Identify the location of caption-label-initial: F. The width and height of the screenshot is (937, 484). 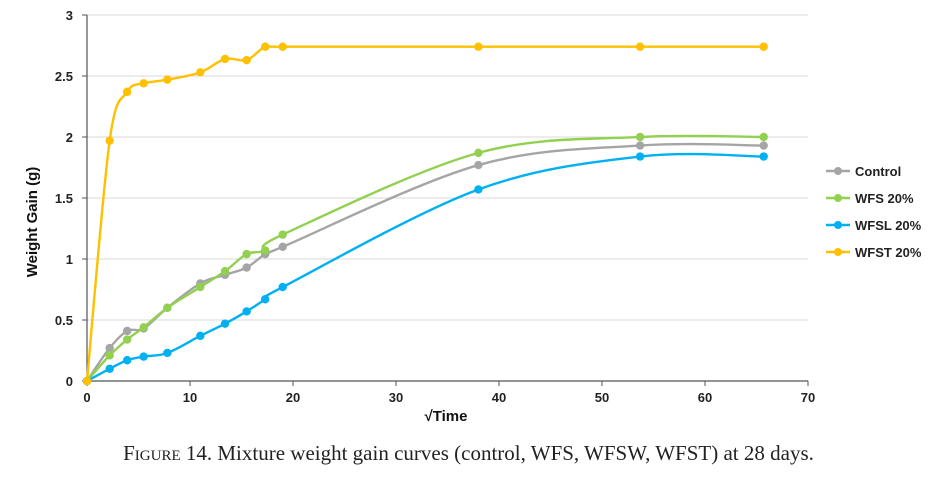
(129, 453).